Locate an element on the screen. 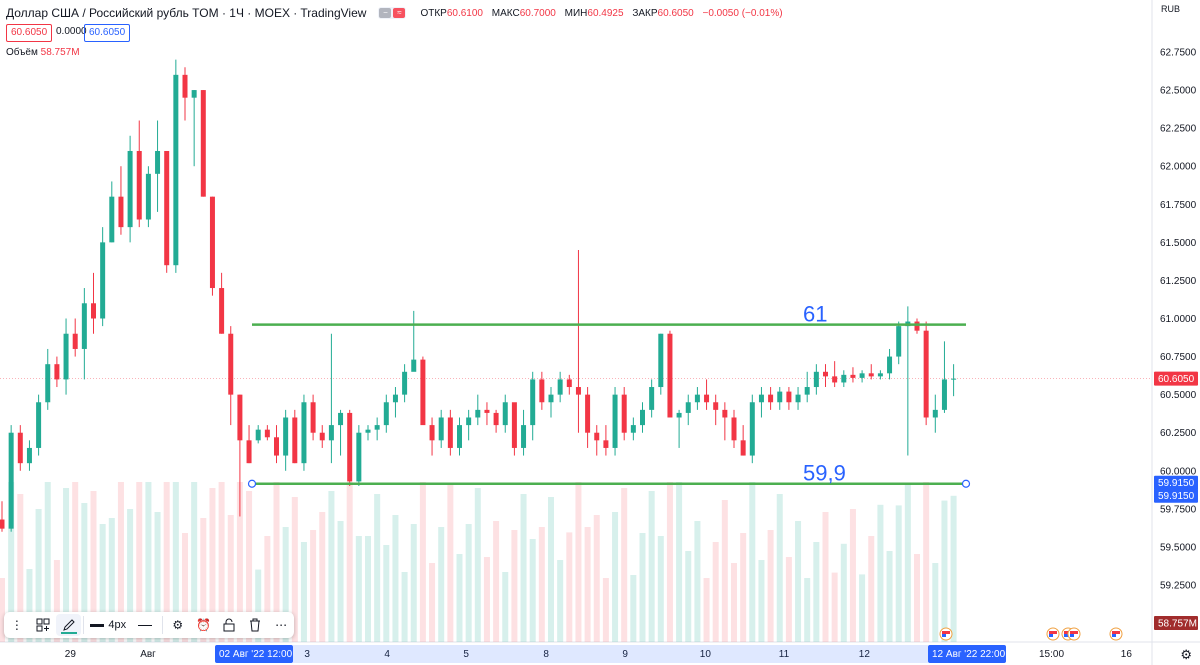 The image size is (1200, 665). line-width-selector: 4px is located at coordinates (108, 625).